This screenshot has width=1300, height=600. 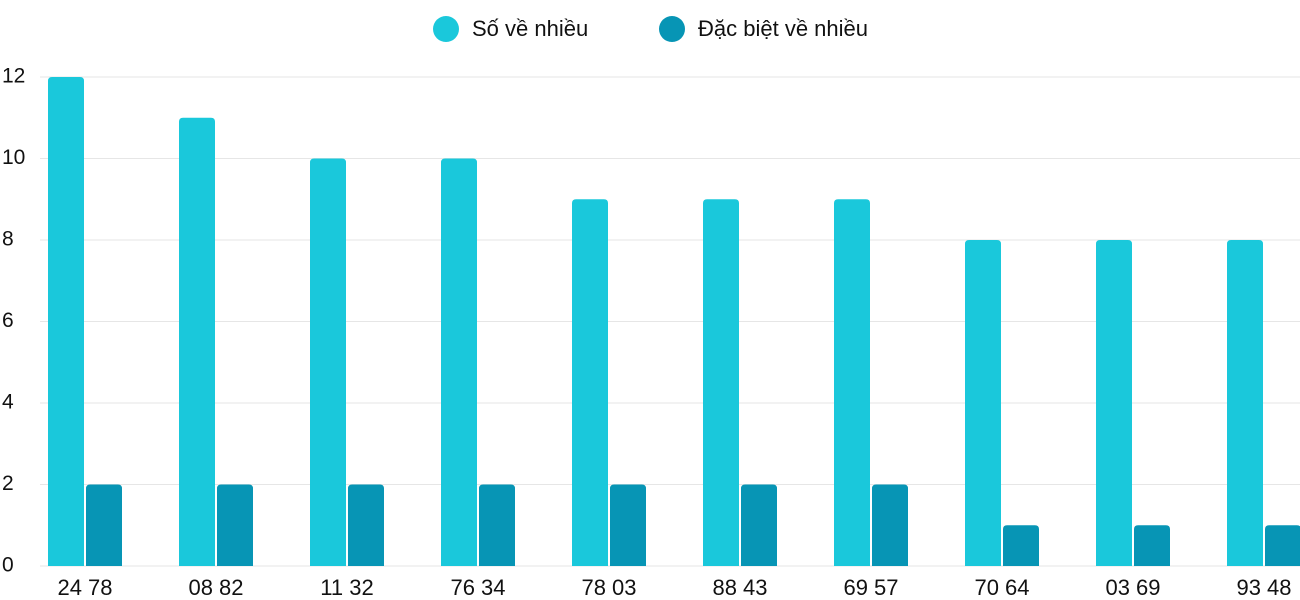 What do you see at coordinates (346, 587) in the screenshot?
I see `x-tick-label: 11 32` at bounding box center [346, 587].